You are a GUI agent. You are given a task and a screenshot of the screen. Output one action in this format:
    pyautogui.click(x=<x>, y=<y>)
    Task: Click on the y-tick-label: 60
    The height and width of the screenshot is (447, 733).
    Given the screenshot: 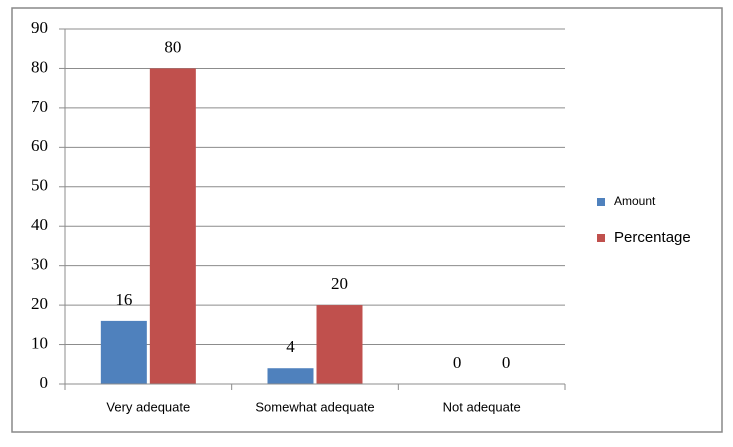 What is the action you would take?
    pyautogui.click(x=39, y=145)
    